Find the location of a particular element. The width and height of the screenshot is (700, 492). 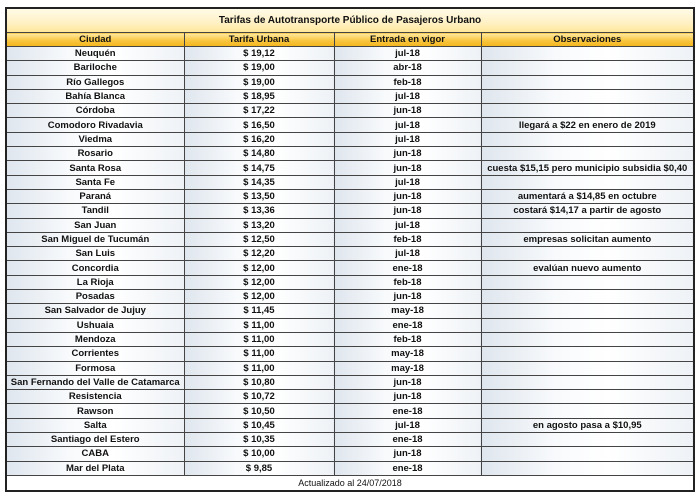

city-cell: Rosario is located at coordinates (95, 154).